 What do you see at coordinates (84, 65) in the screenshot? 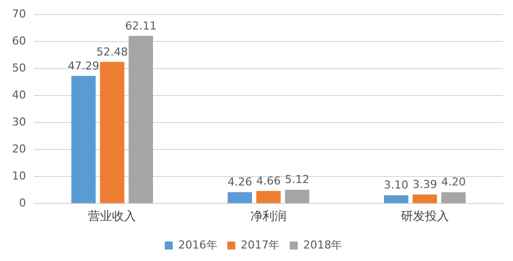
I see `data-label: 47.29` at bounding box center [84, 65].